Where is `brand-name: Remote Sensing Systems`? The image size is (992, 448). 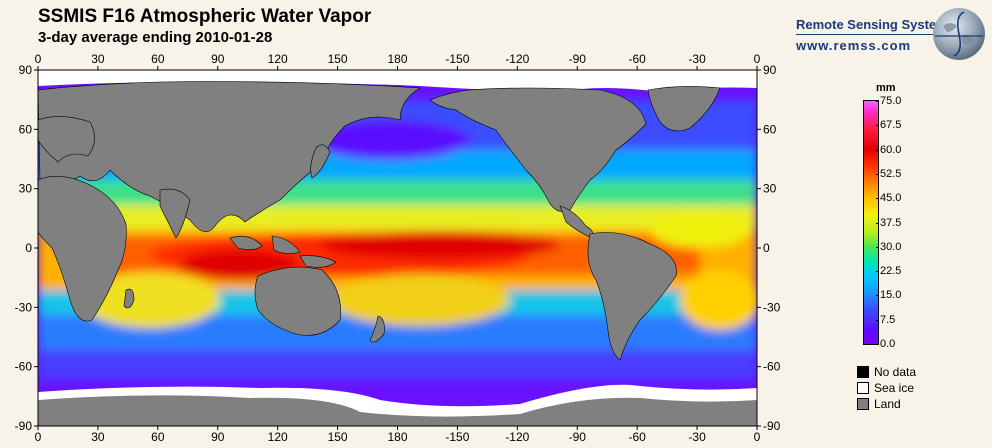
brand-name: Remote Sensing Systems is located at coordinates (875, 24).